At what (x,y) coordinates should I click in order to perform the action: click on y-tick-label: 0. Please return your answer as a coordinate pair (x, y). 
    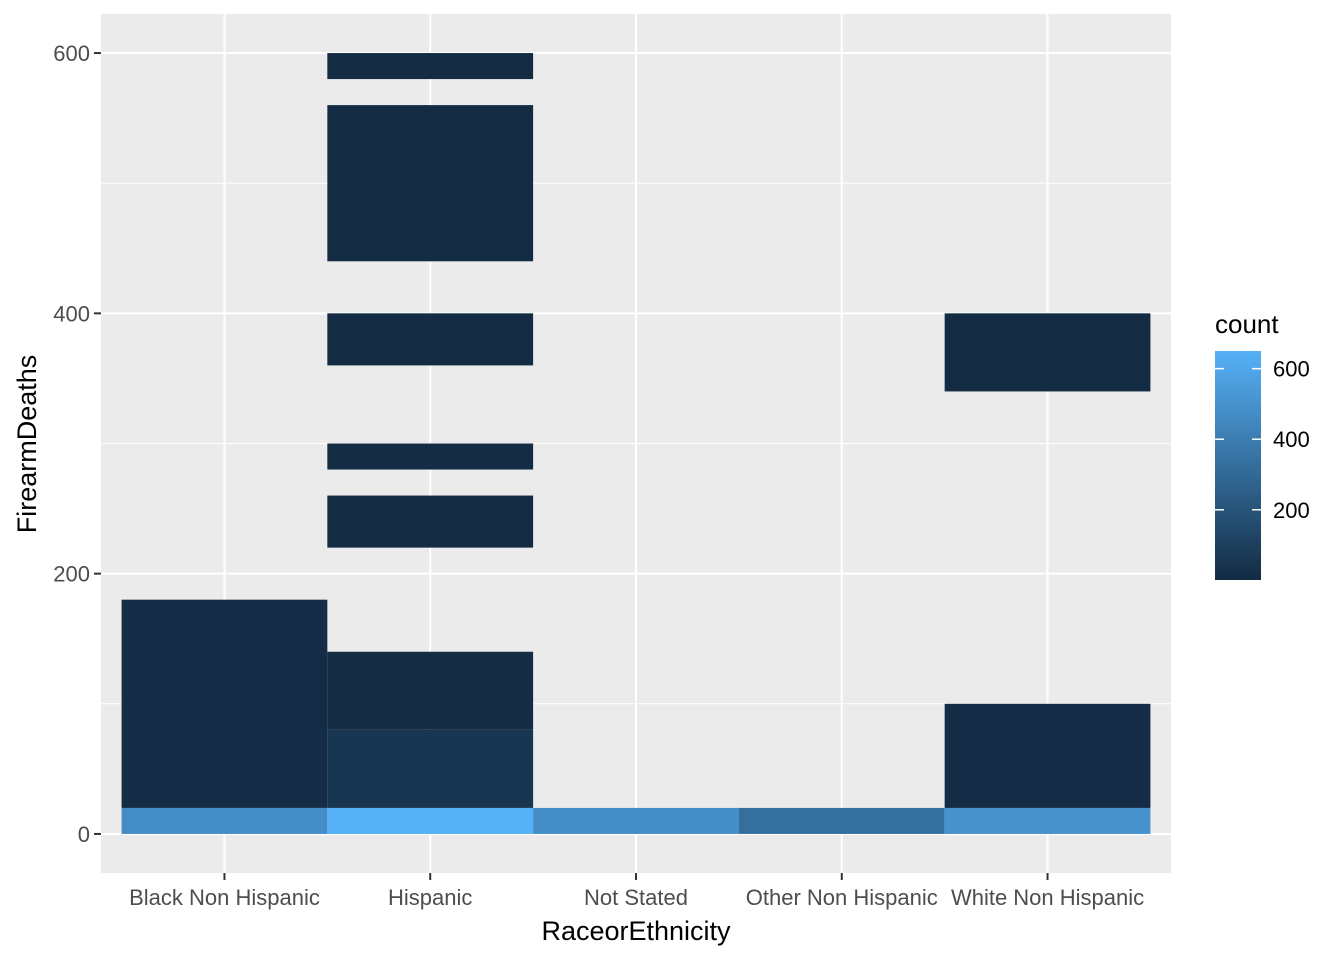
    Looking at the image, I should click on (84, 834).